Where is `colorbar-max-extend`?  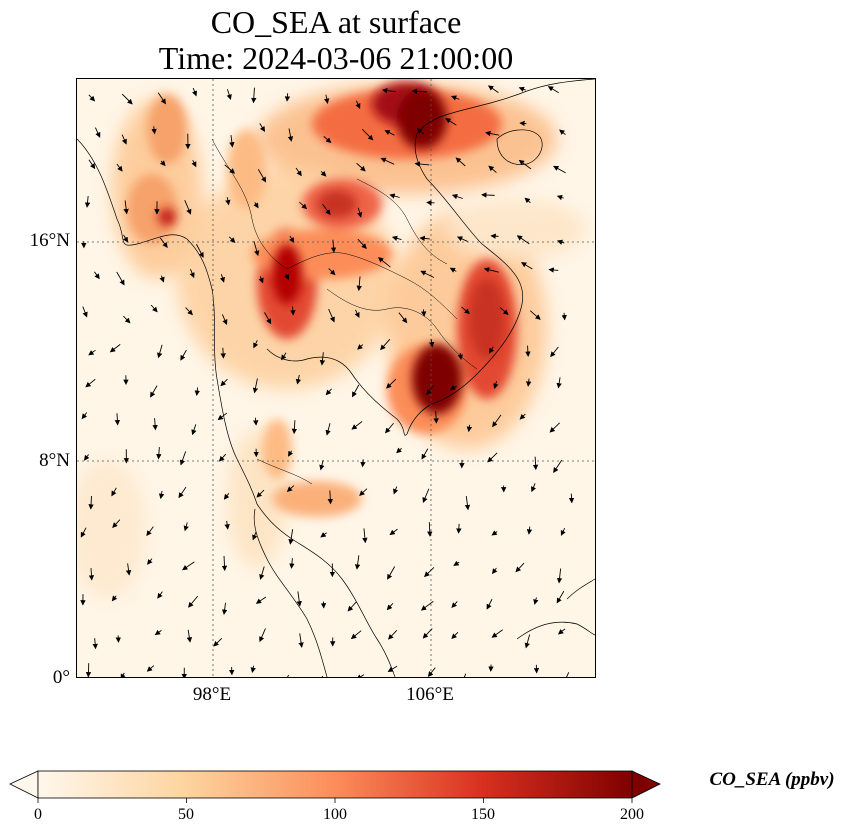 colorbar-max-extend is located at coordinates (646, 784).